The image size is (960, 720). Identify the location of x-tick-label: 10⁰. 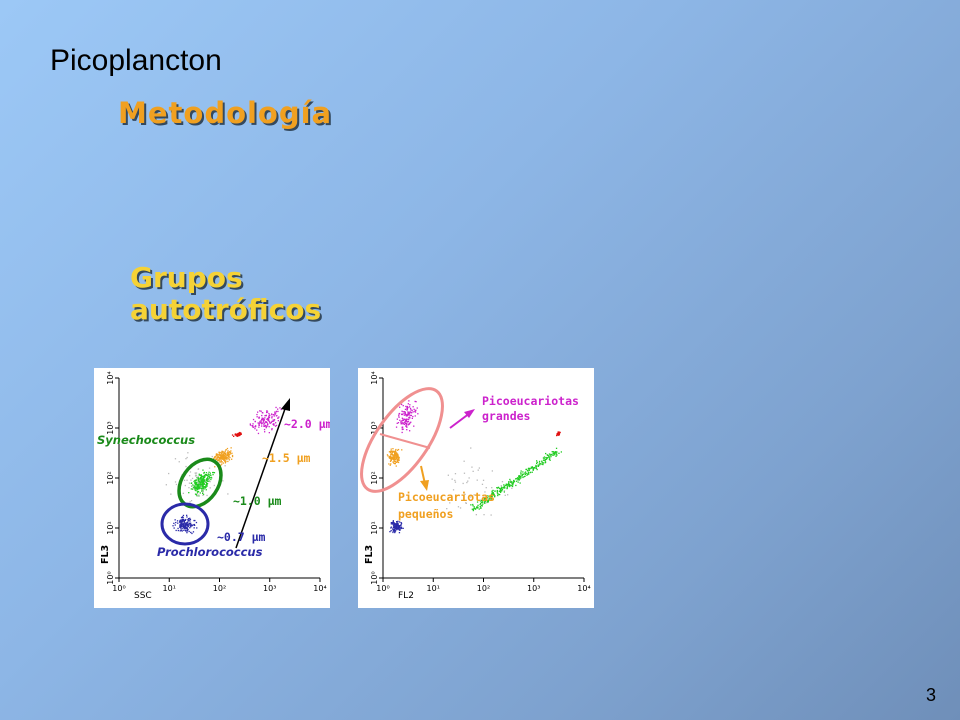
(382, 588).